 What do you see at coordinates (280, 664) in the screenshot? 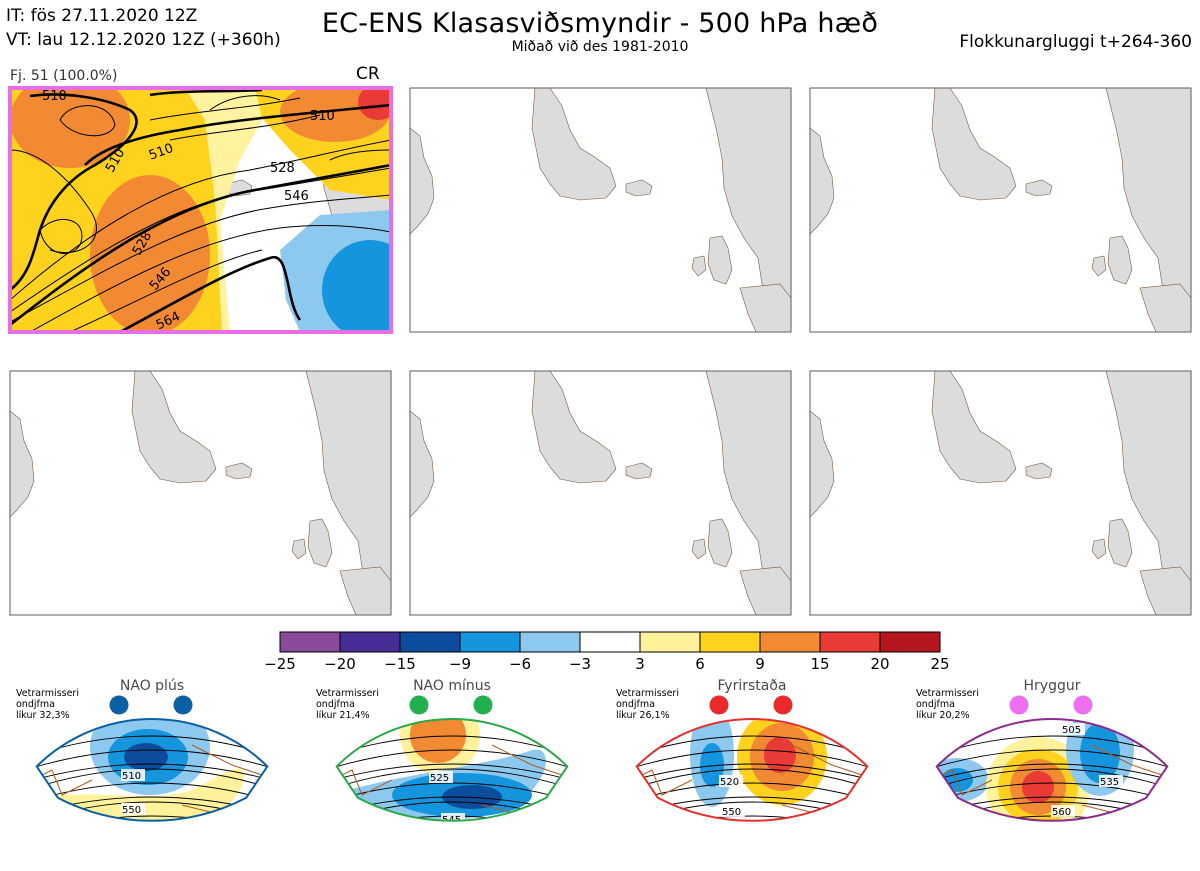
I see `colorbar-tick-label: −25` at bounding box center [280, 664].